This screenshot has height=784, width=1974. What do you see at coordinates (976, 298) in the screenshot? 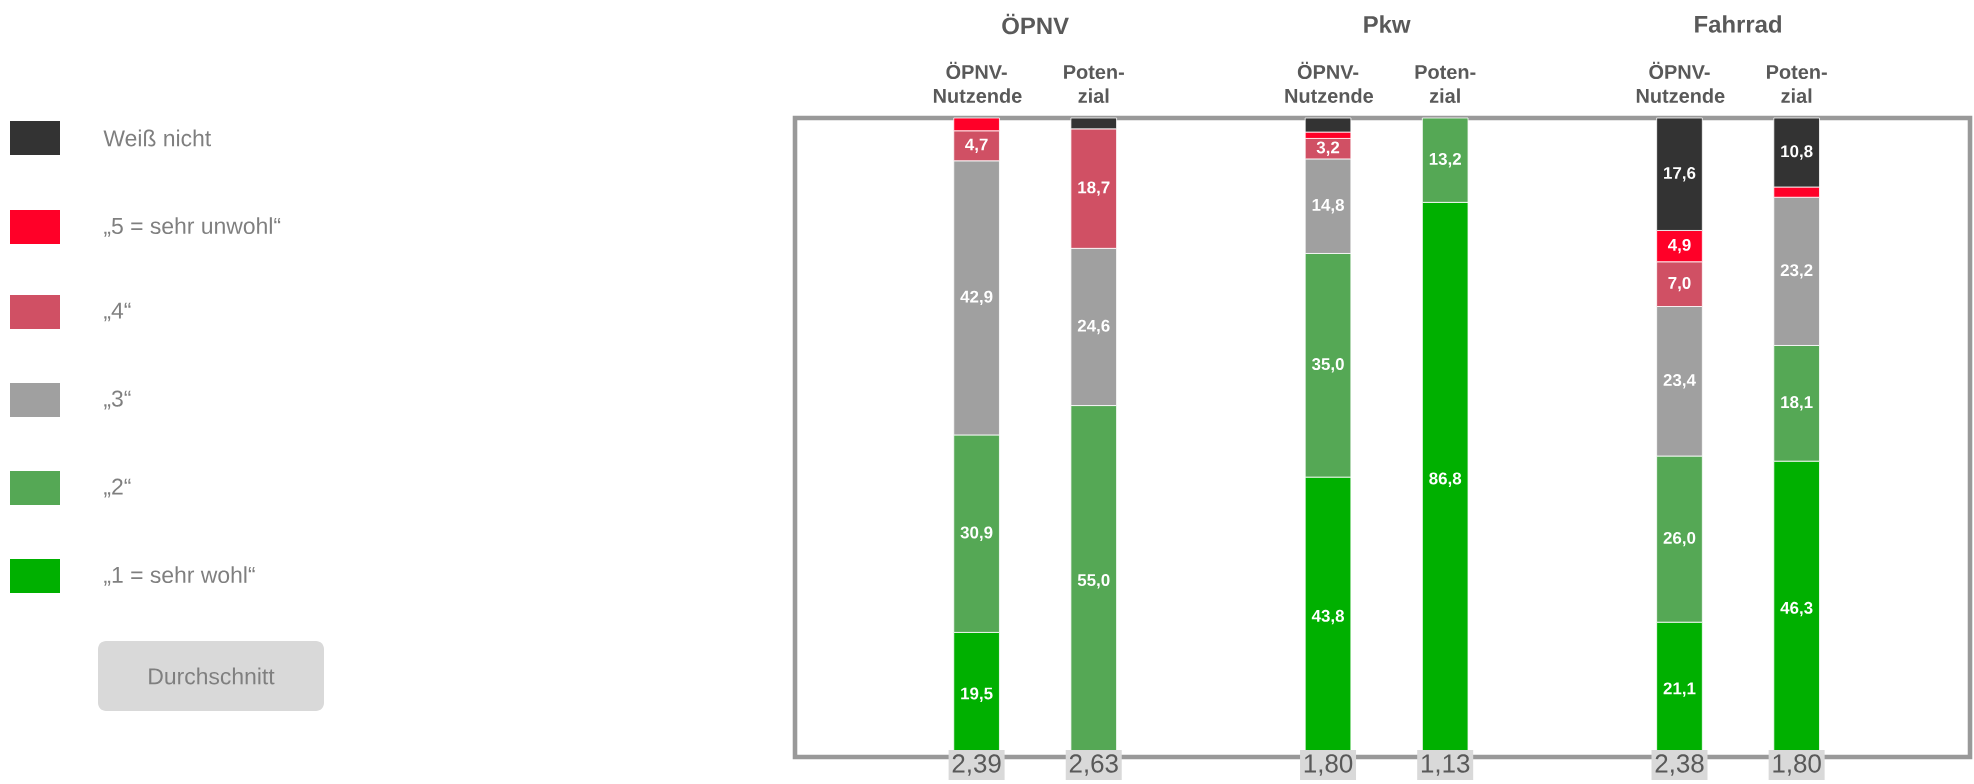
I see `data-label: 42,9` at bounding box center [976, 298].